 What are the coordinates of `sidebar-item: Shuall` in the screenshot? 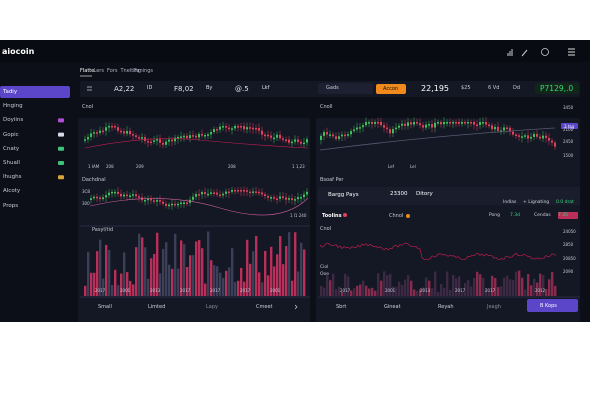 It's located at (11, 163).